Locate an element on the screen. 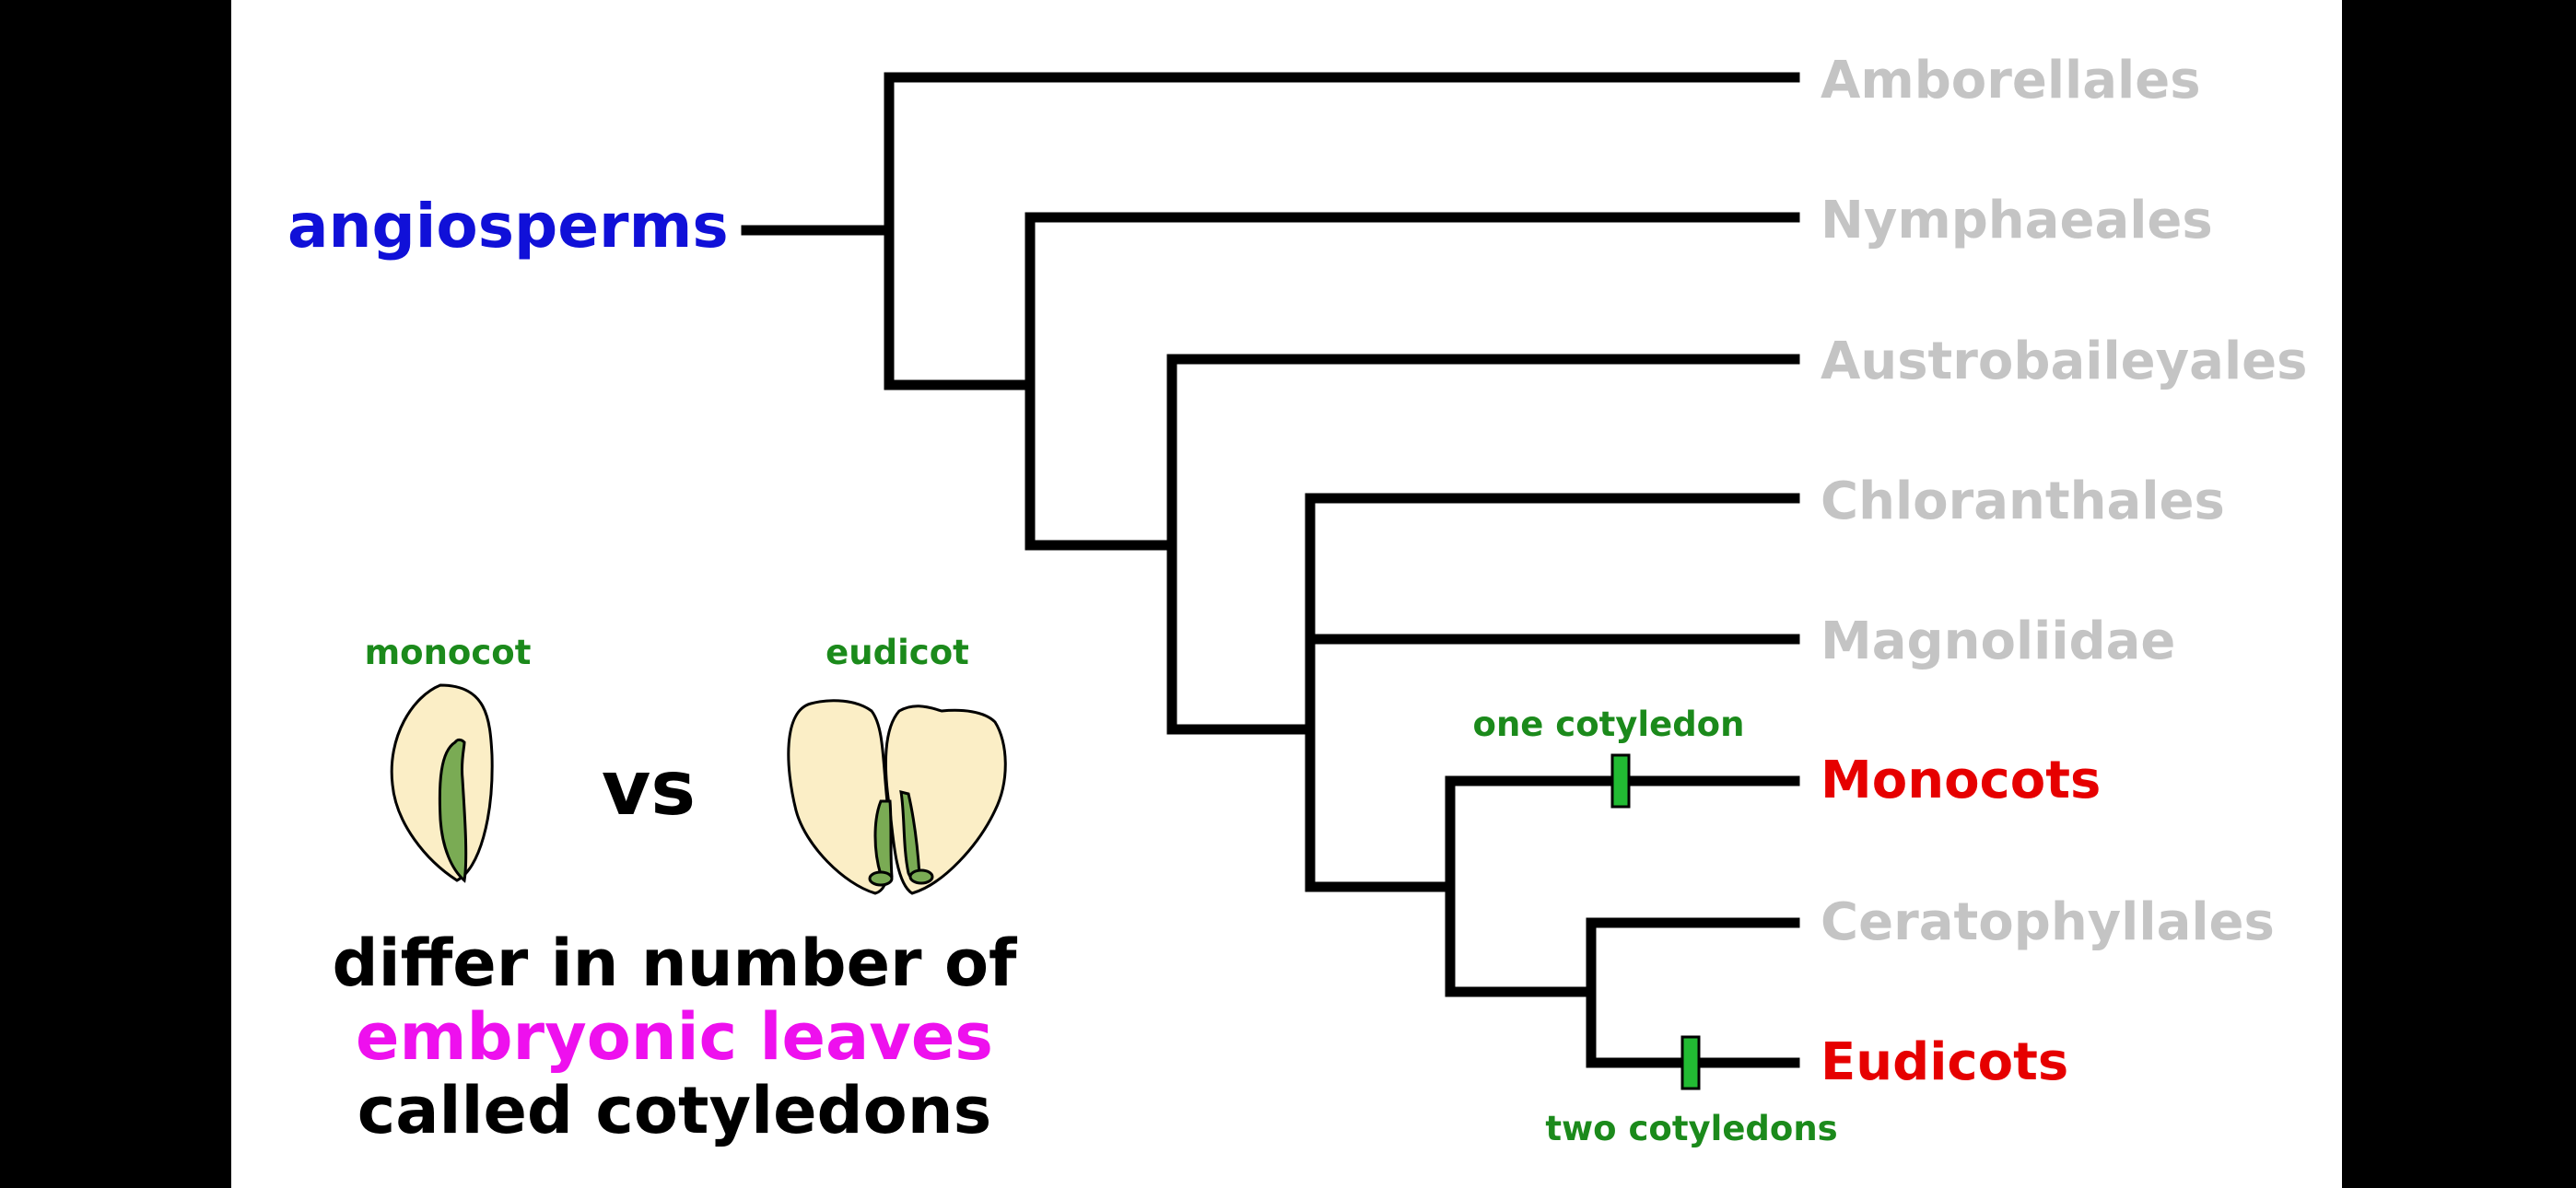 Image resolution: width=2576 pixels, height=1188 pixels. trait-marker-one-cotyledon is located at coordinates (1620, 781).